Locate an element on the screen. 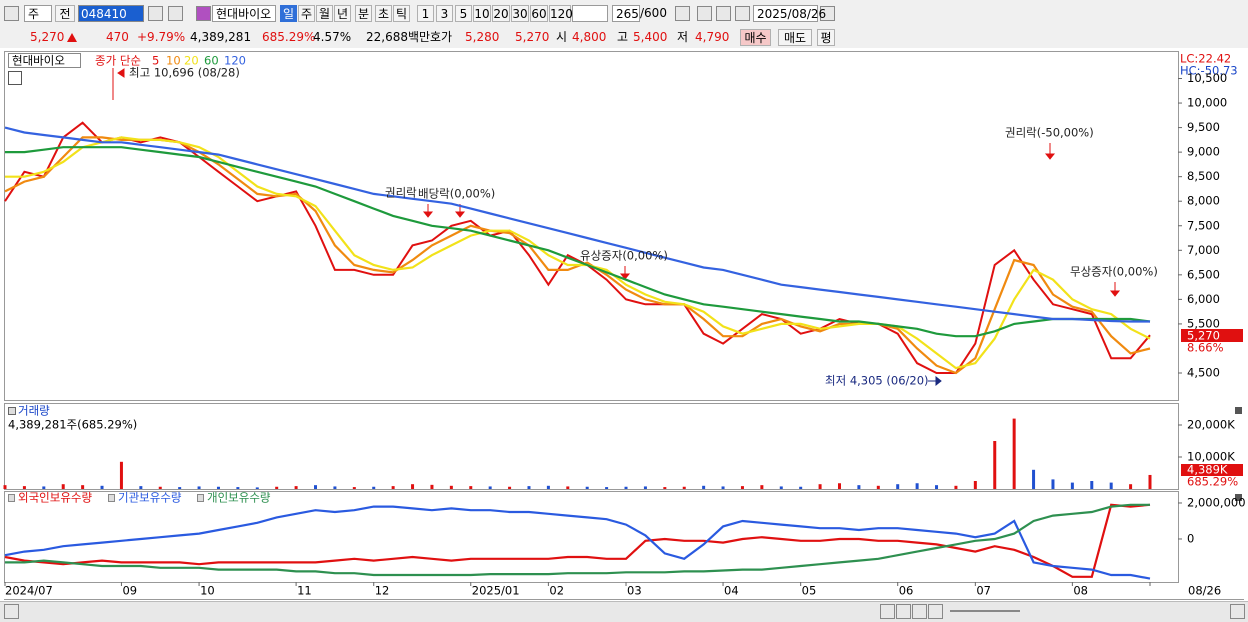  interval-button: 초 is located at coordinates (383, 13).